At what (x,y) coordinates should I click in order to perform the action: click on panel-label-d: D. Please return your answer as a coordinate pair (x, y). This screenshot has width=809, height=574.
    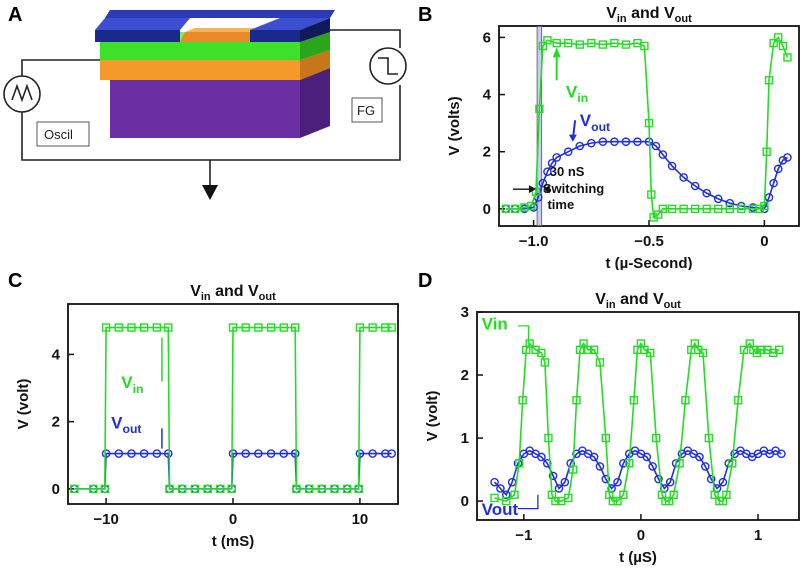
    Looking at the image, I should click on (425, 281).